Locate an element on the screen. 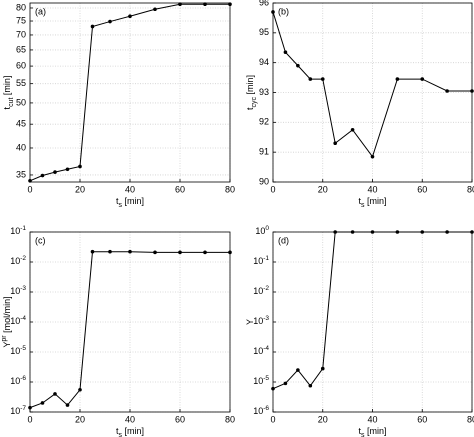 The width and height of the screenshot is (474, 437). y-axis-label: Y is located at coordinates (250, 322).